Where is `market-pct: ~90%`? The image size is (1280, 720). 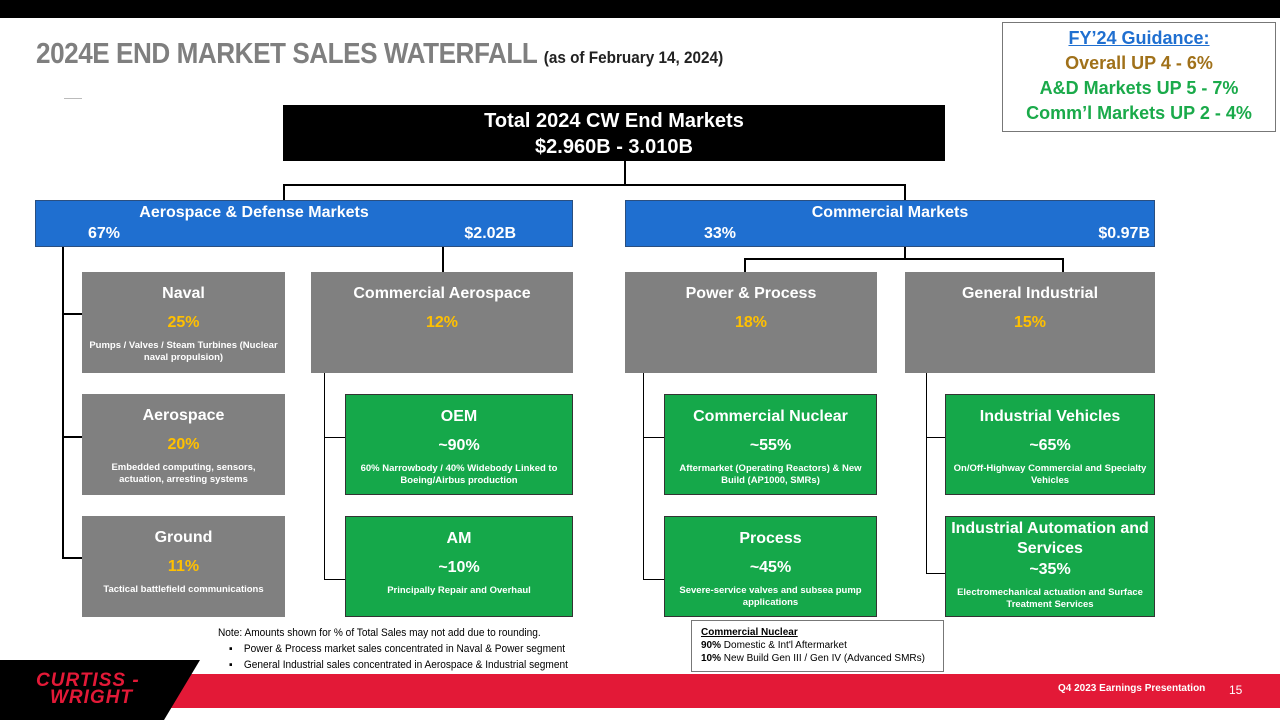
market-pct: ~90% is located at coordinates (459, 445).